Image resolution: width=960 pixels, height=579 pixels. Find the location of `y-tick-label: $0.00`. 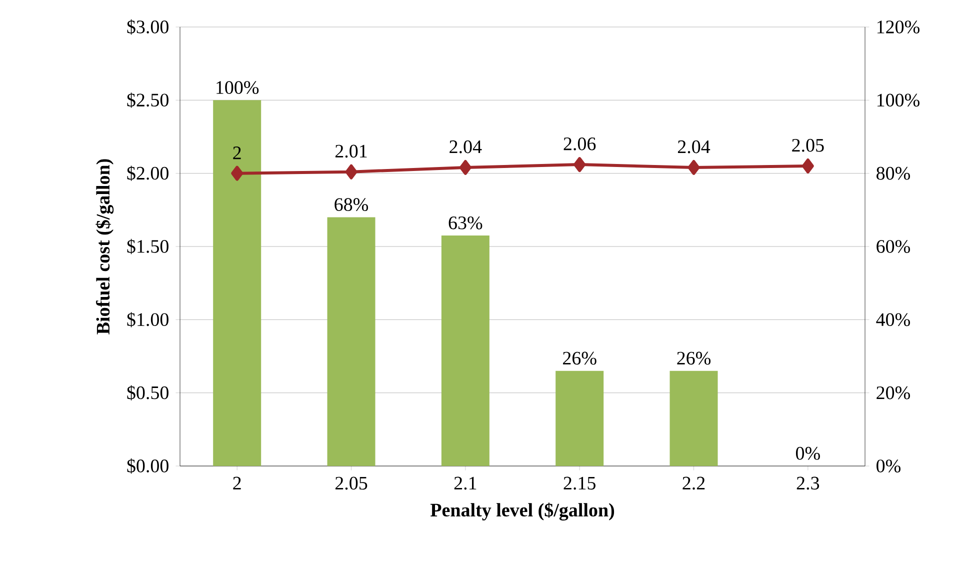

y-tick-label: $0.00 is located at coordinates (147, 466).